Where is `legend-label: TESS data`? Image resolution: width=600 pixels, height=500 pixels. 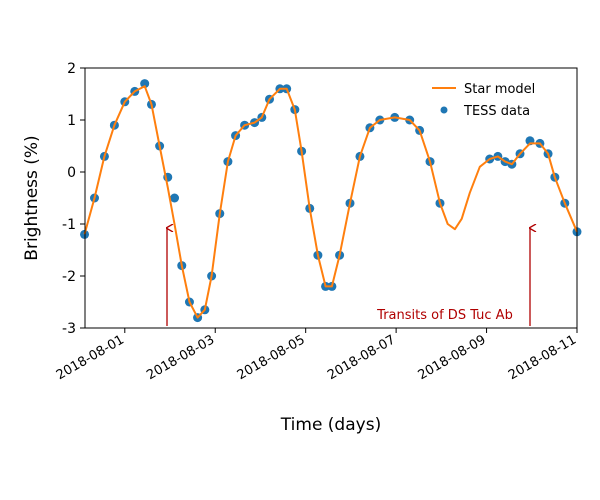 legend-label: TESS data is located at coordinates (496, 111).